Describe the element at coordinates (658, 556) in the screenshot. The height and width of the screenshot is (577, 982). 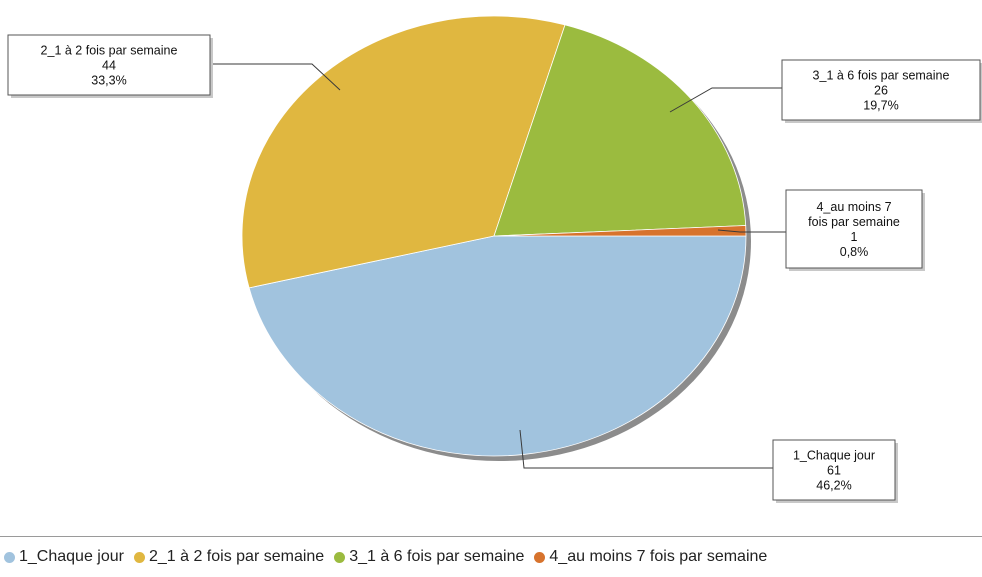
I see `legend-label-7-fois: 4_au moins 7 fois par semaine` at that location.